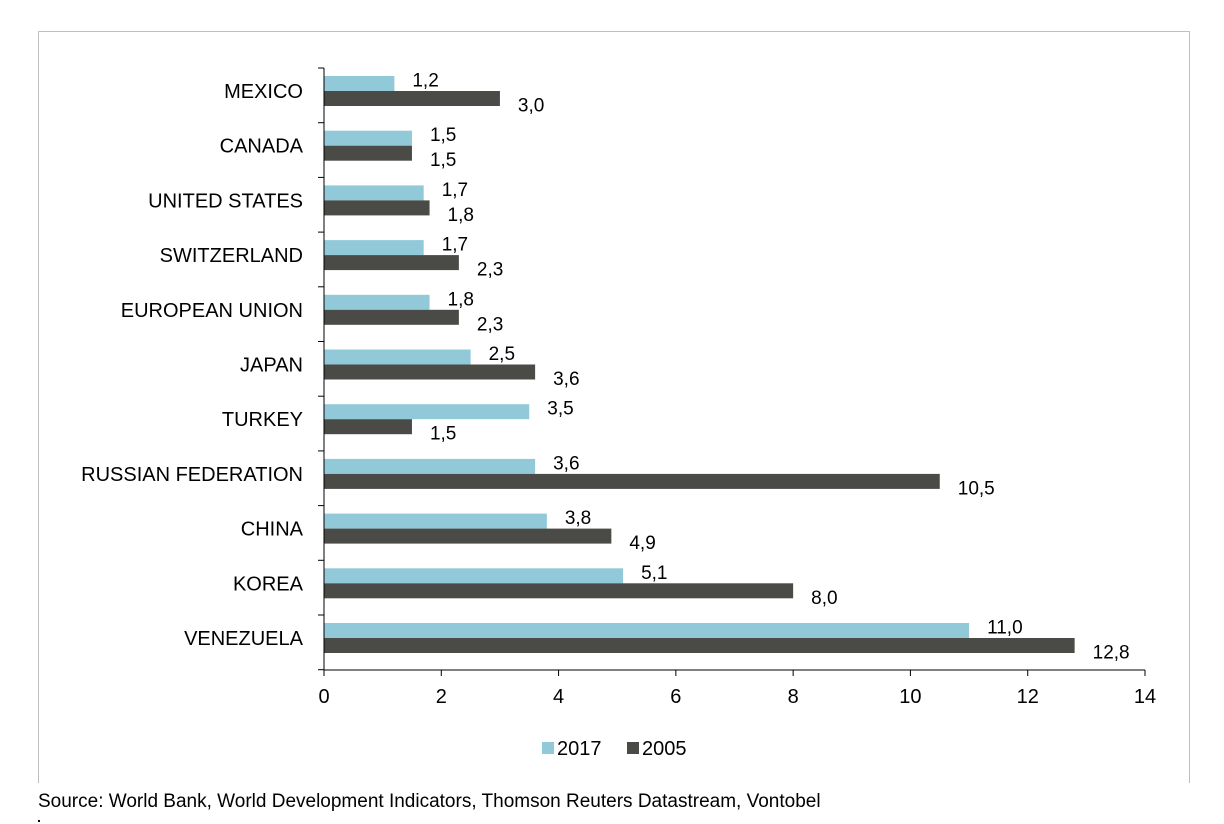 This screenshot has height=824, width=1224. I want to click on category-label: UNITED STATES, so click(225, 201).